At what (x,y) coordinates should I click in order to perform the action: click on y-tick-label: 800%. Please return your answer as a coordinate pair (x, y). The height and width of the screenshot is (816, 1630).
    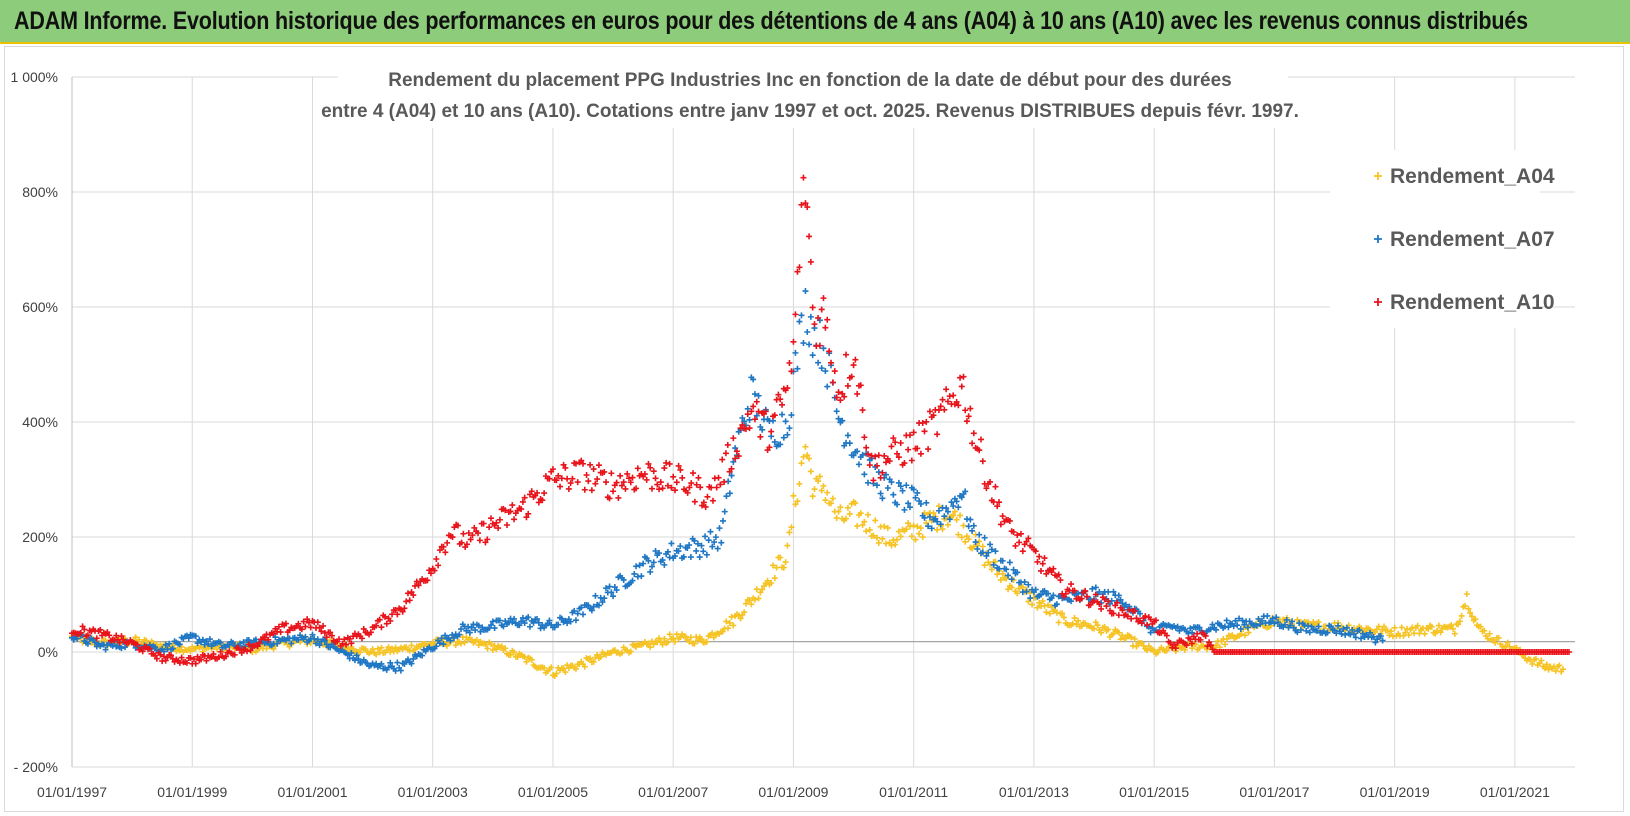
    Looking at the image, I should click on (40, 192).